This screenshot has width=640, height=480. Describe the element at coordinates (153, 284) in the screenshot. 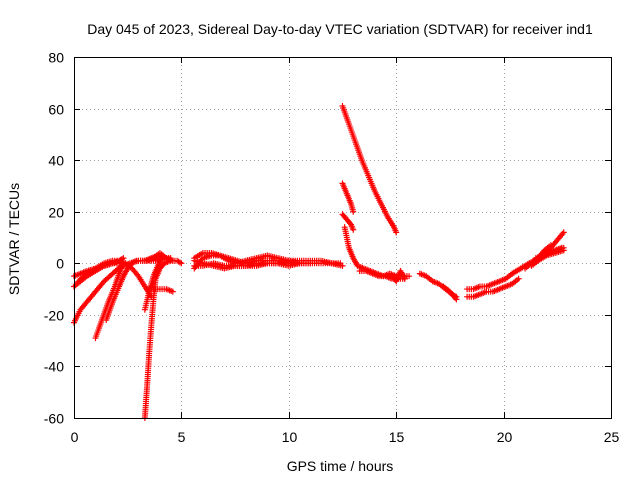

I see `series-arc-i` at that location.